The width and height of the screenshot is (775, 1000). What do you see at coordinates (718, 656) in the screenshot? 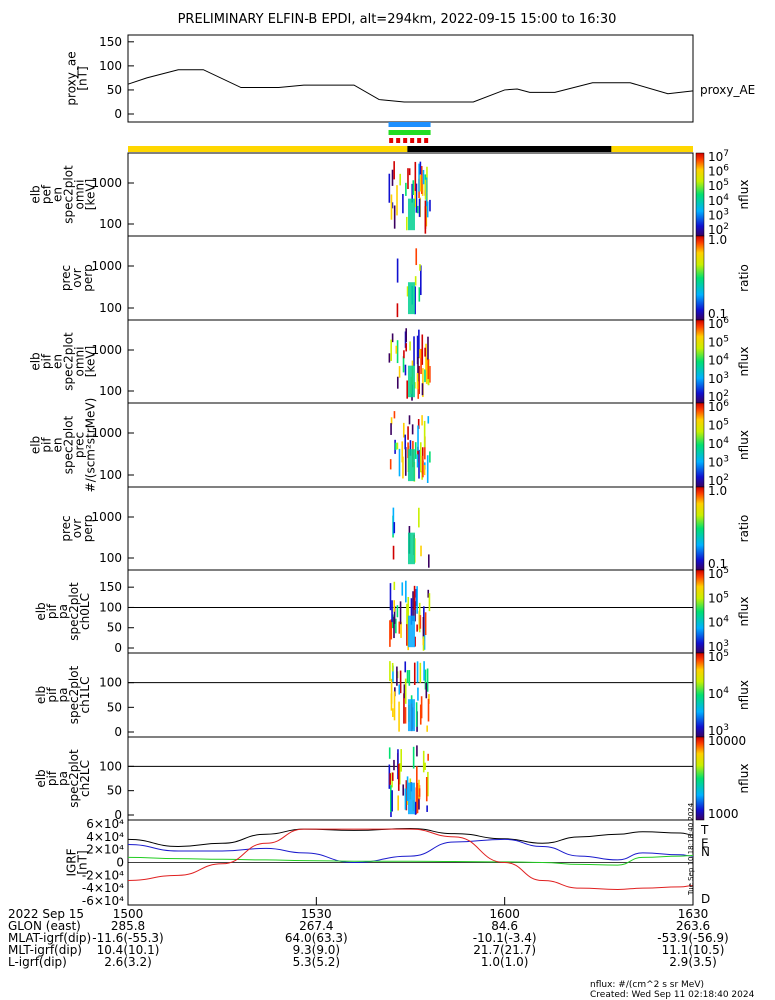
I see `colorbar-tick-elb_pif_pa_ch1: 10⁵` at bounding box center [718, 656].